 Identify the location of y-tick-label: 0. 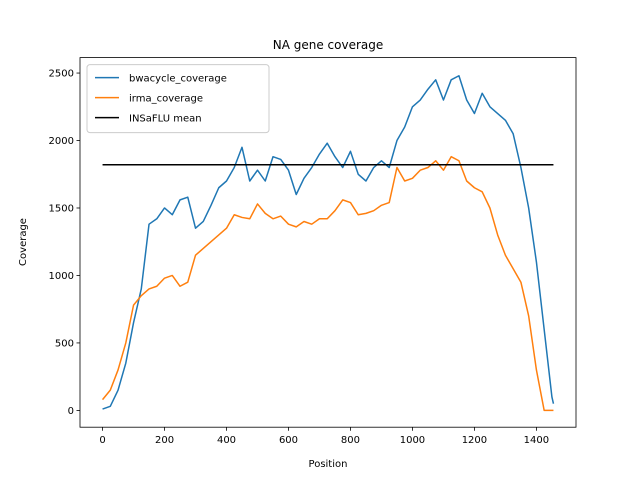
(71, 411).